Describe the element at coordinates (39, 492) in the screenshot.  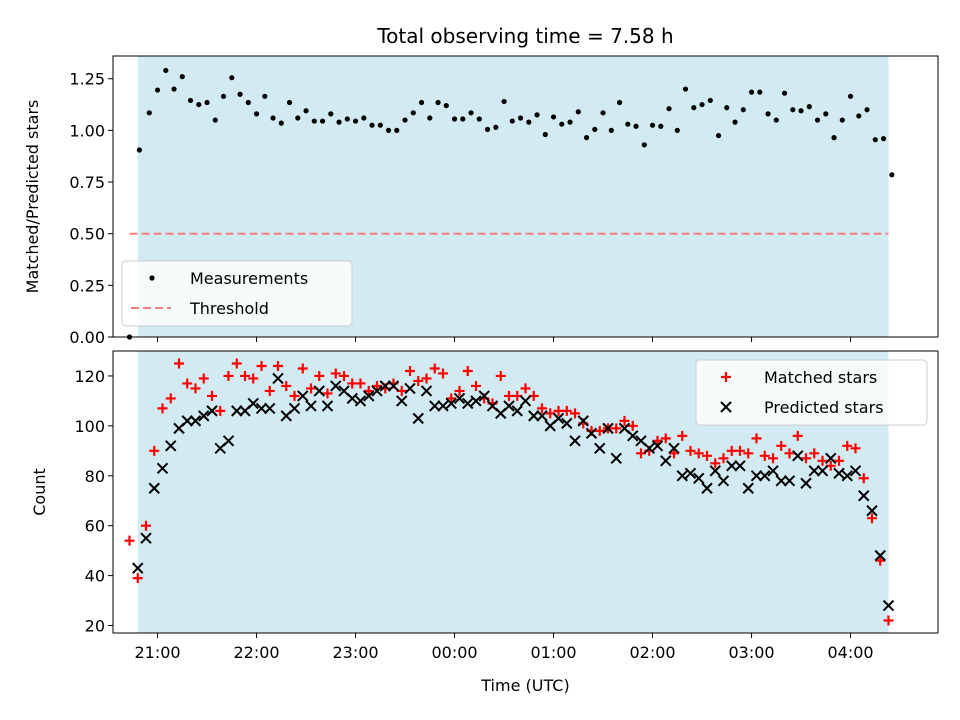
I see `bottom-y-axis-label: Count` at that location.